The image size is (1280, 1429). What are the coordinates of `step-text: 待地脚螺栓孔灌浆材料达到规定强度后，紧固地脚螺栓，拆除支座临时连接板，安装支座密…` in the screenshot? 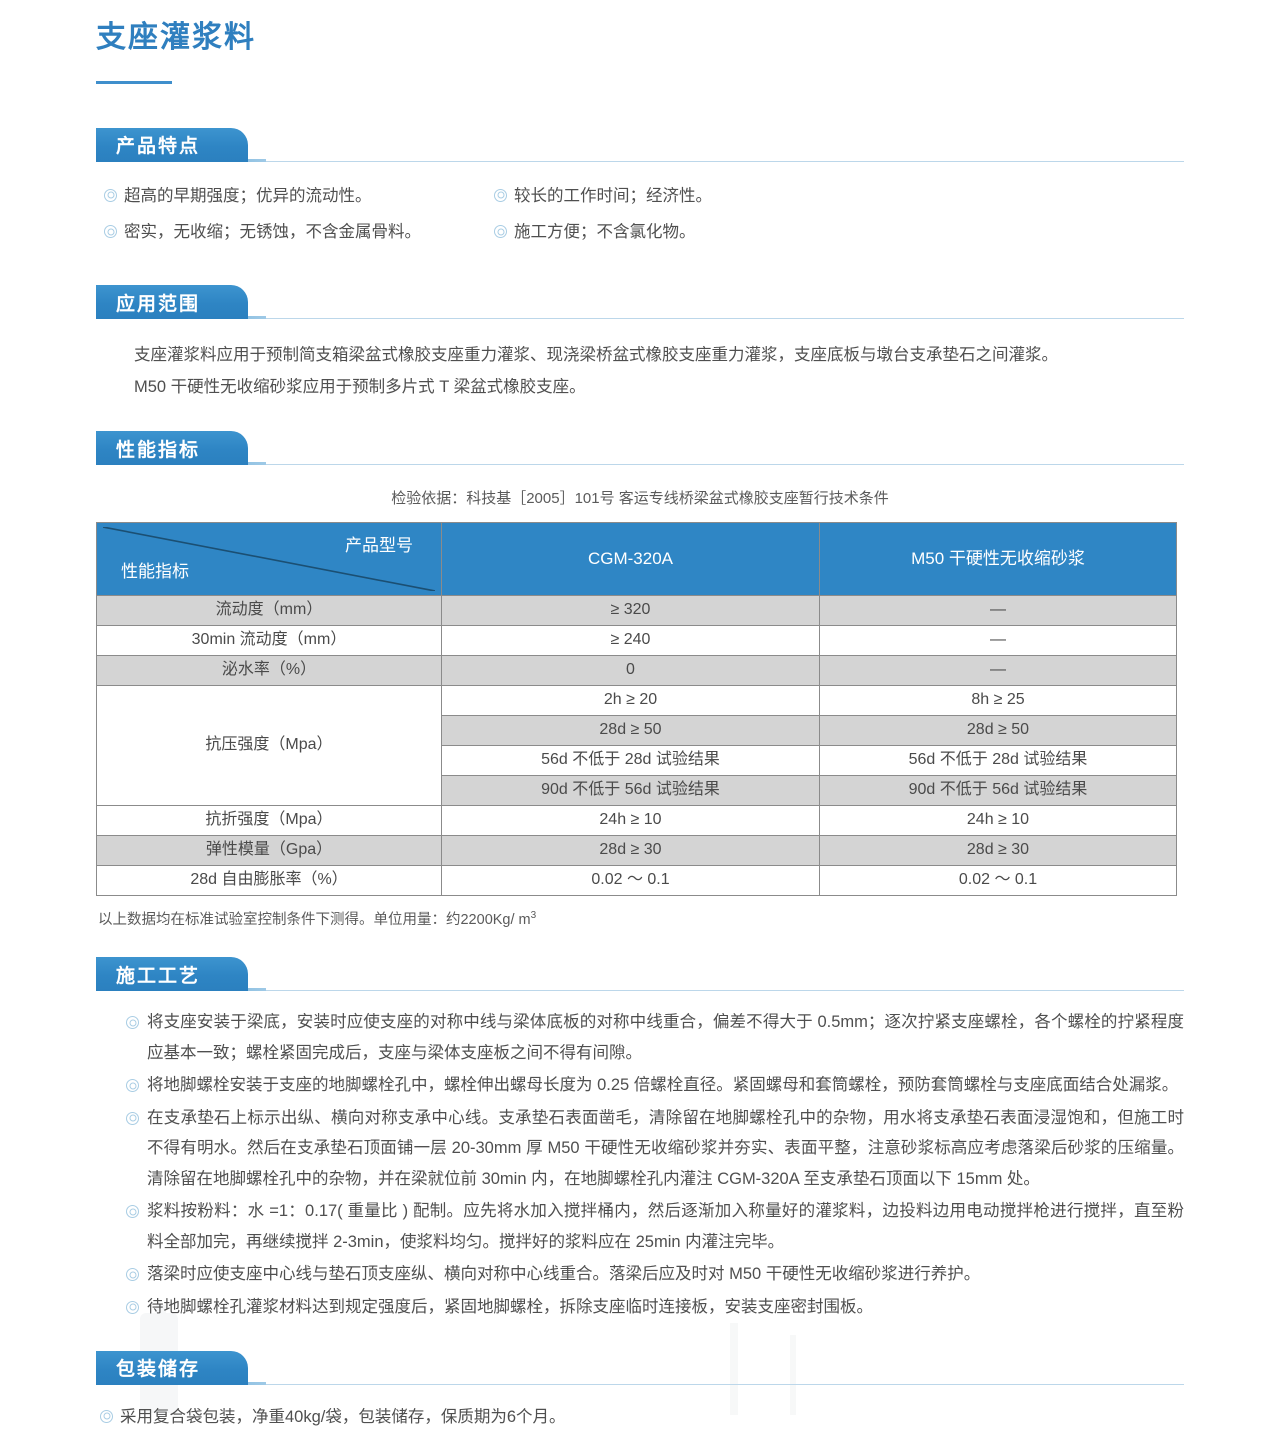 It's located at (665, 1307).